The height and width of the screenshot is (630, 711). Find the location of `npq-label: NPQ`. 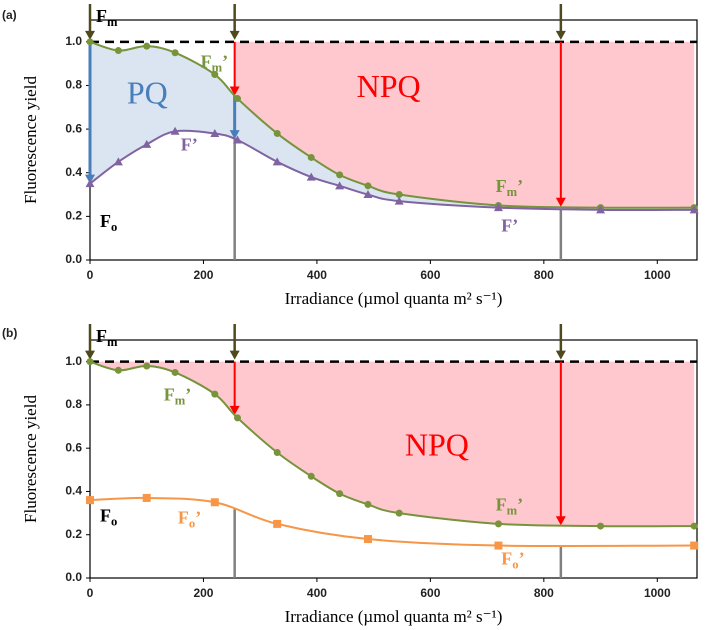

npq-label: NPQ is located at coordinates (437, 445).